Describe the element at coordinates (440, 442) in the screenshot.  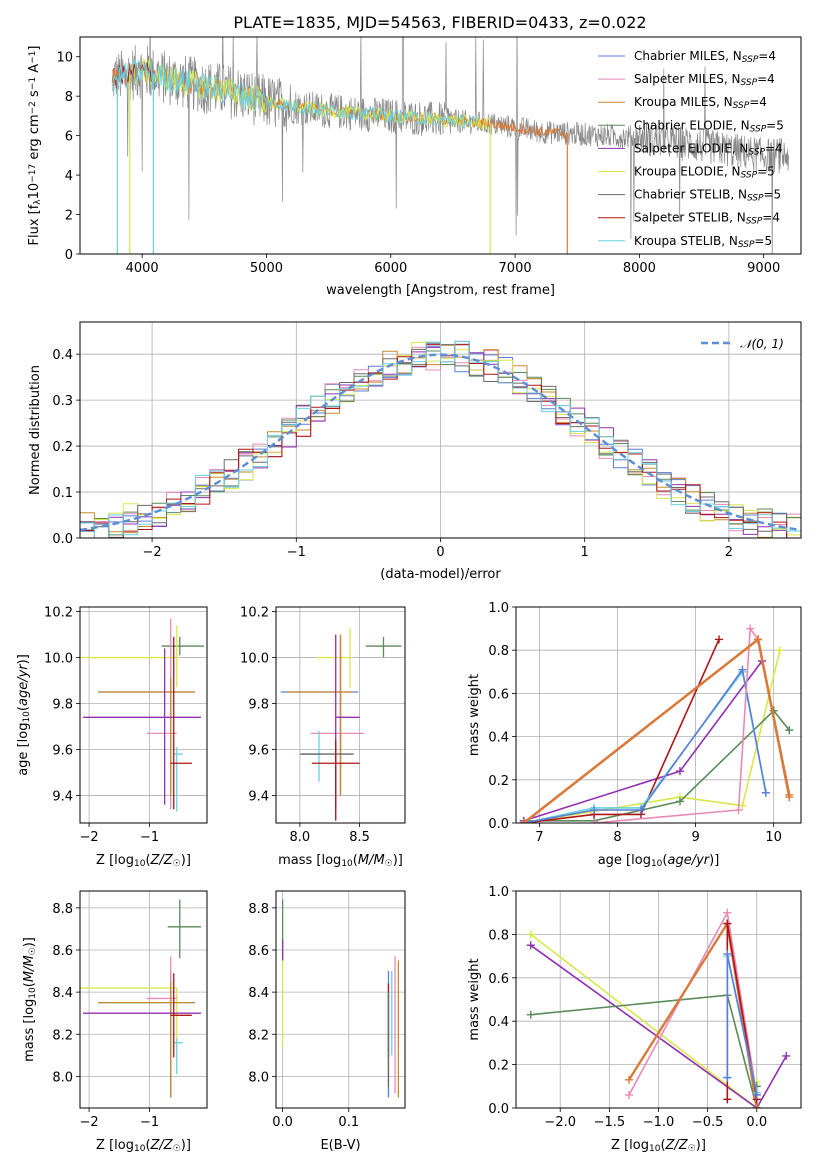
I see `normal-curve` at that location.